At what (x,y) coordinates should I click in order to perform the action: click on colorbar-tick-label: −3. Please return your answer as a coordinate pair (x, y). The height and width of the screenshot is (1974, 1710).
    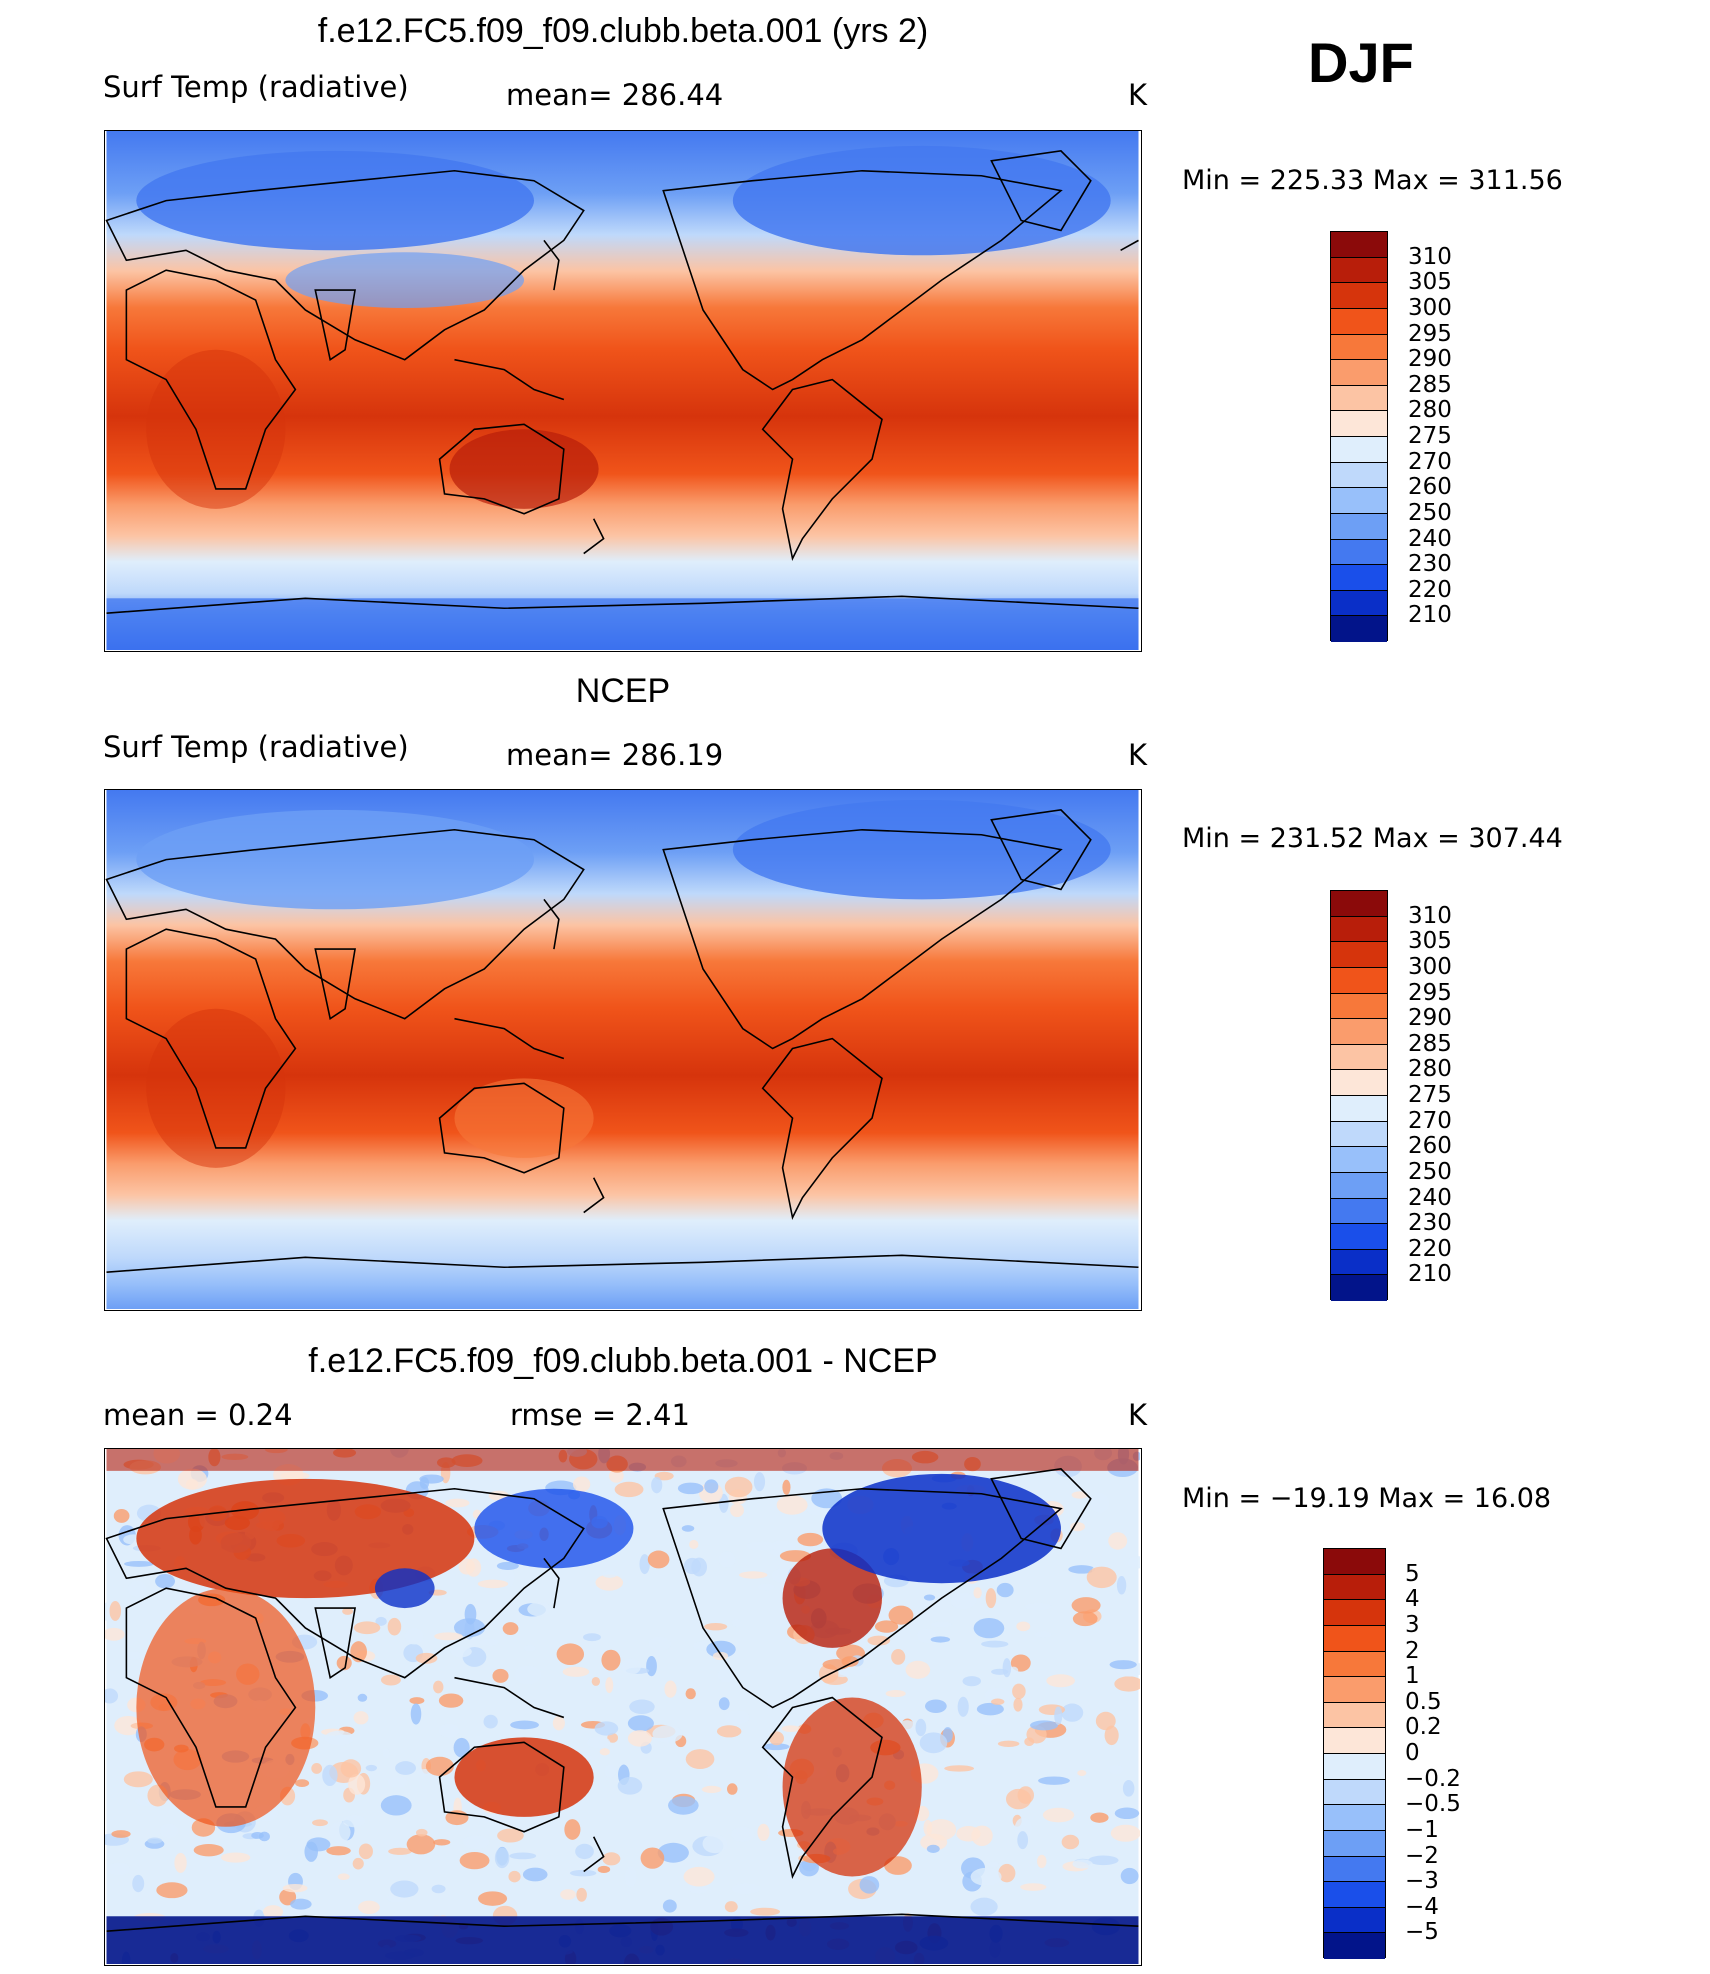
    Looking at the image, I should click on (1422, 1881).